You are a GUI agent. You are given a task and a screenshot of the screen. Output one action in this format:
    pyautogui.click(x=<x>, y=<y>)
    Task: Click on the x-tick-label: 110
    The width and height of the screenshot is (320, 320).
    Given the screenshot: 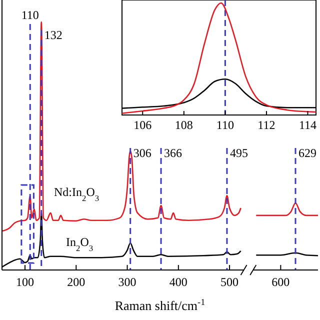 What is the action you would take?
    pyautogui.click(x=225, y=125)
    